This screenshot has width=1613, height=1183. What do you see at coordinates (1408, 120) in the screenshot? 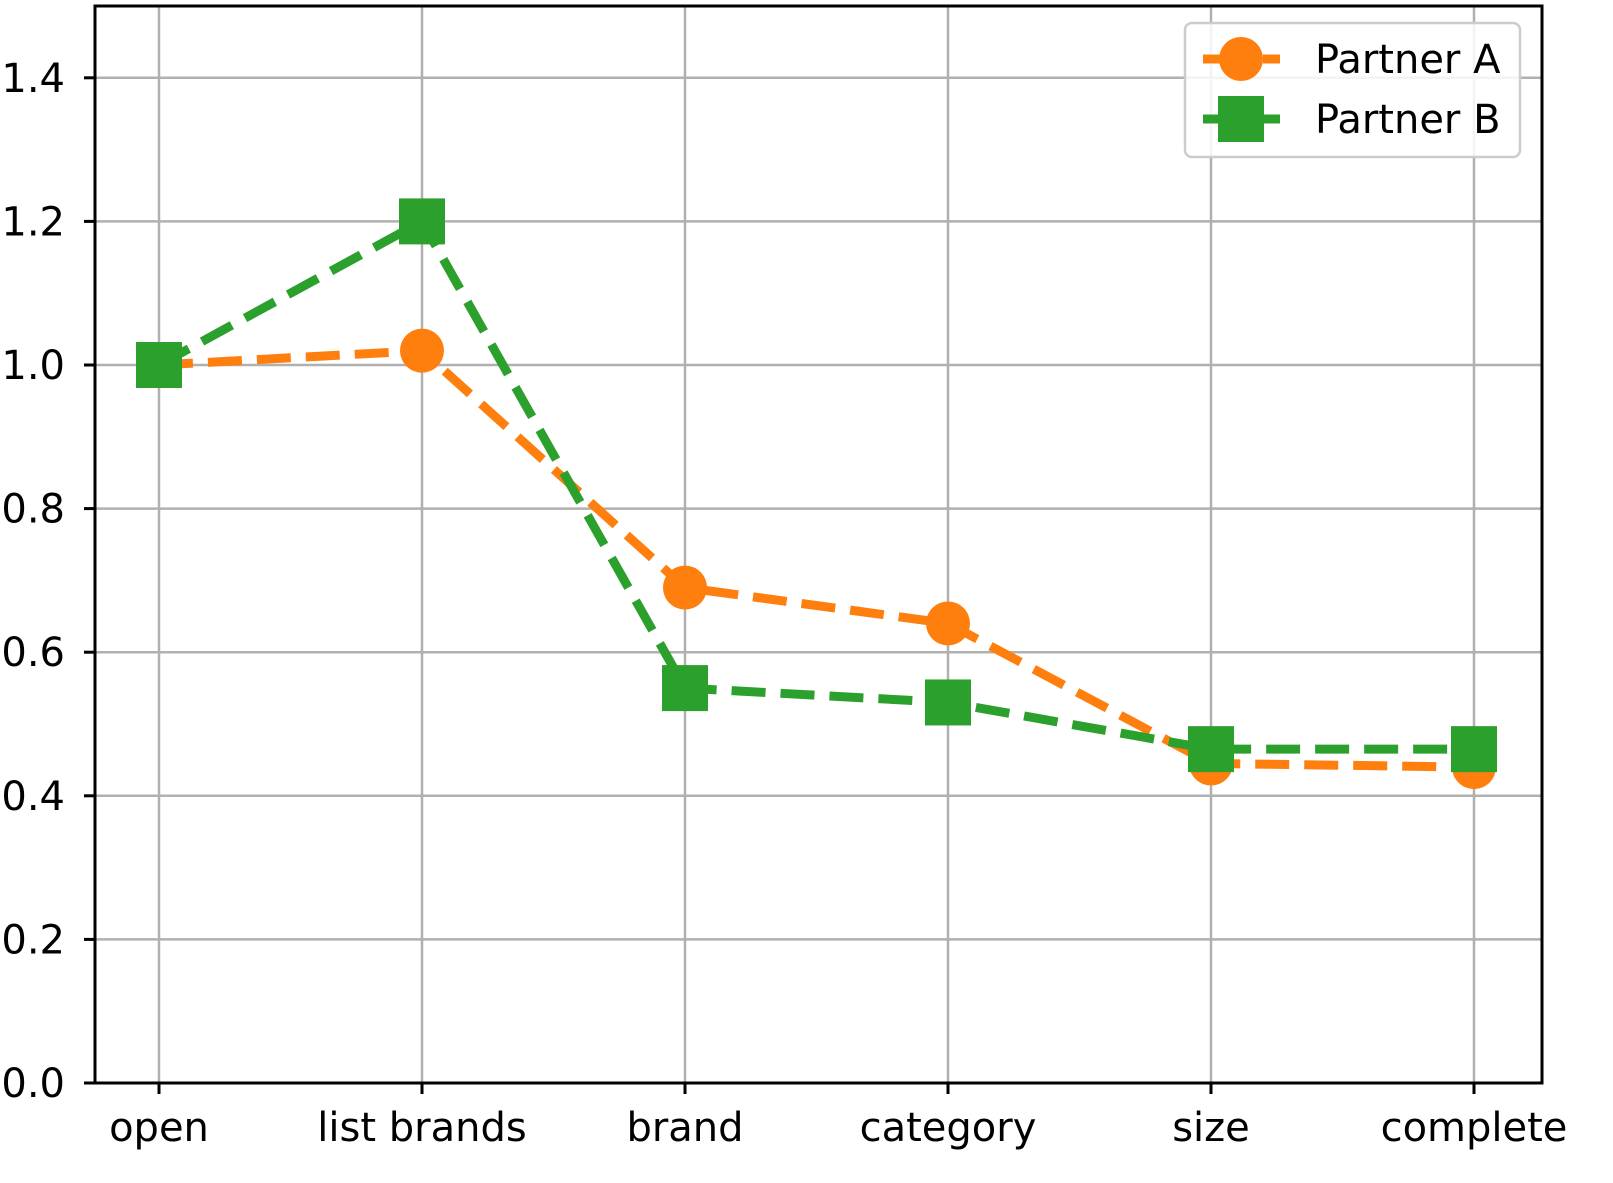
I see `legend-label: Partner B` at bounding box center [1408, 120].